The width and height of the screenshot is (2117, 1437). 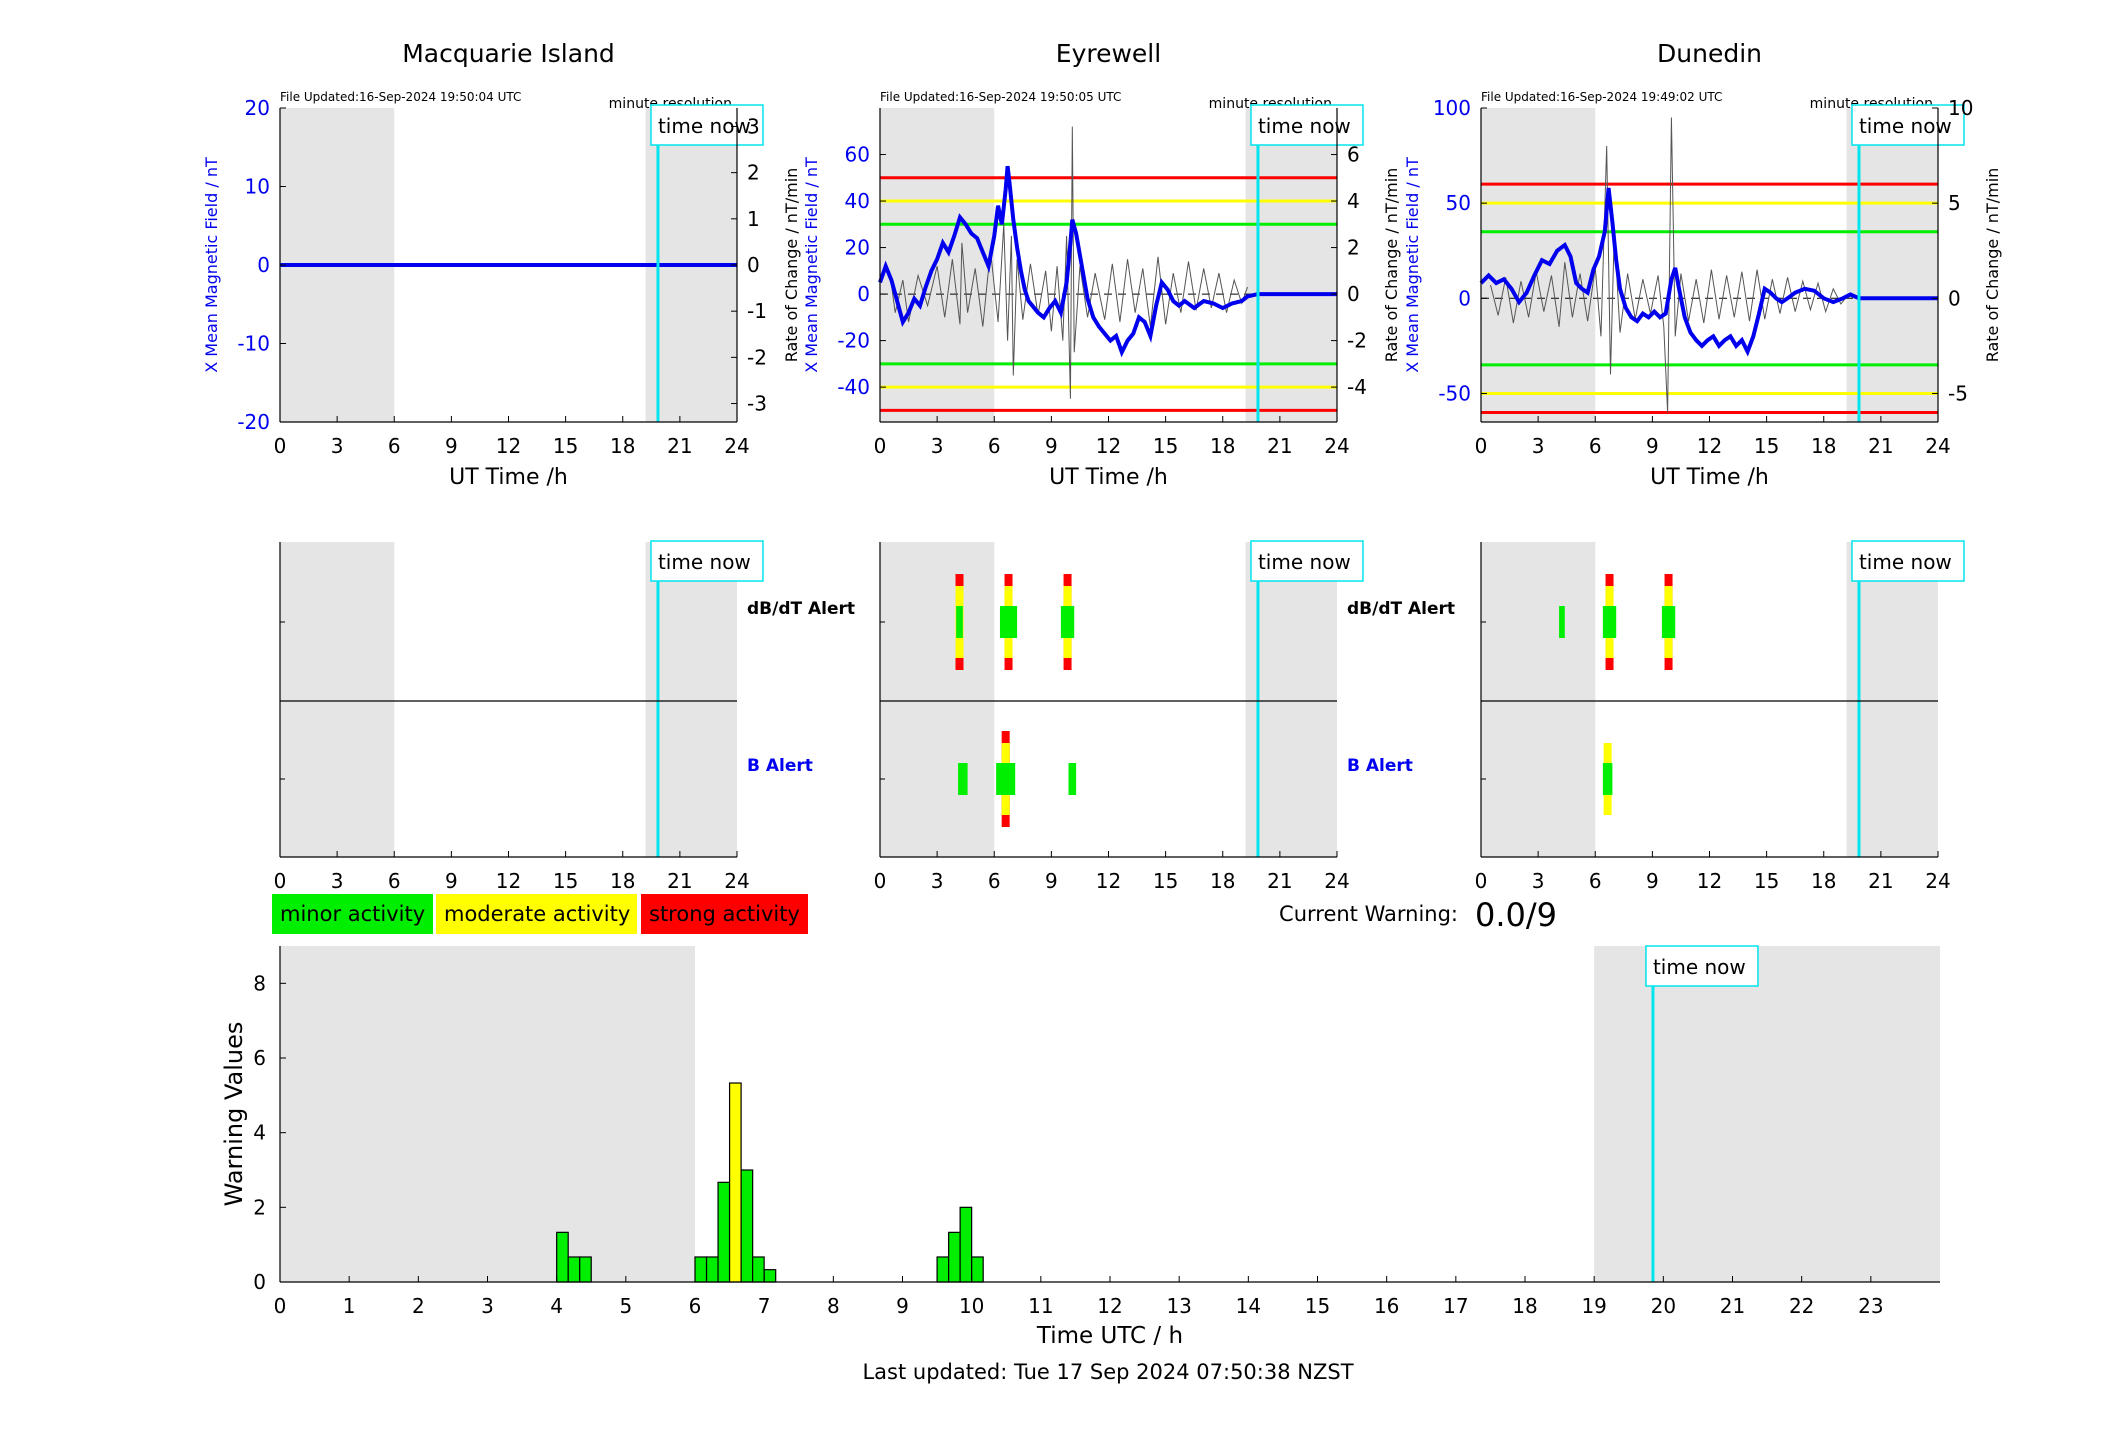 What do you see at coordinates (253, 344) in the screenshot?
I see `y-tick-label: -10` at bounding box center [253, 344].